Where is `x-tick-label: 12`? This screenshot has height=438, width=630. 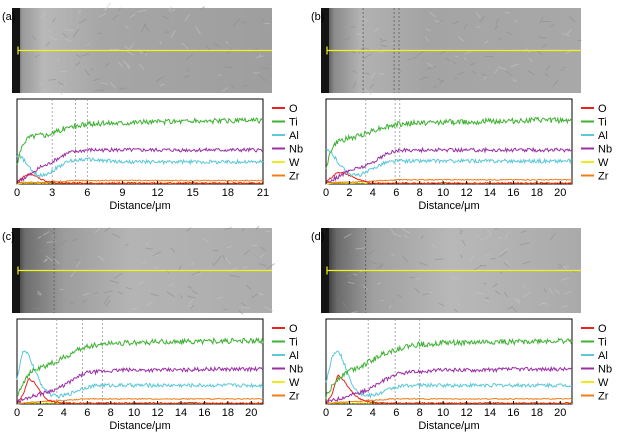 x-tick-label: 12 is located at coordinates (466, 193).